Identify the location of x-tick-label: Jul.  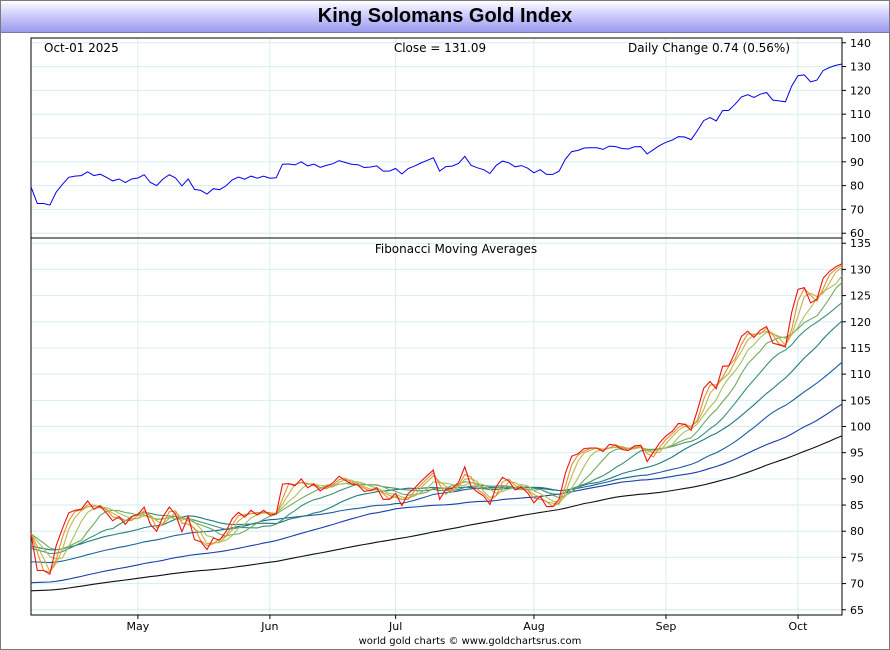
(395, 626).